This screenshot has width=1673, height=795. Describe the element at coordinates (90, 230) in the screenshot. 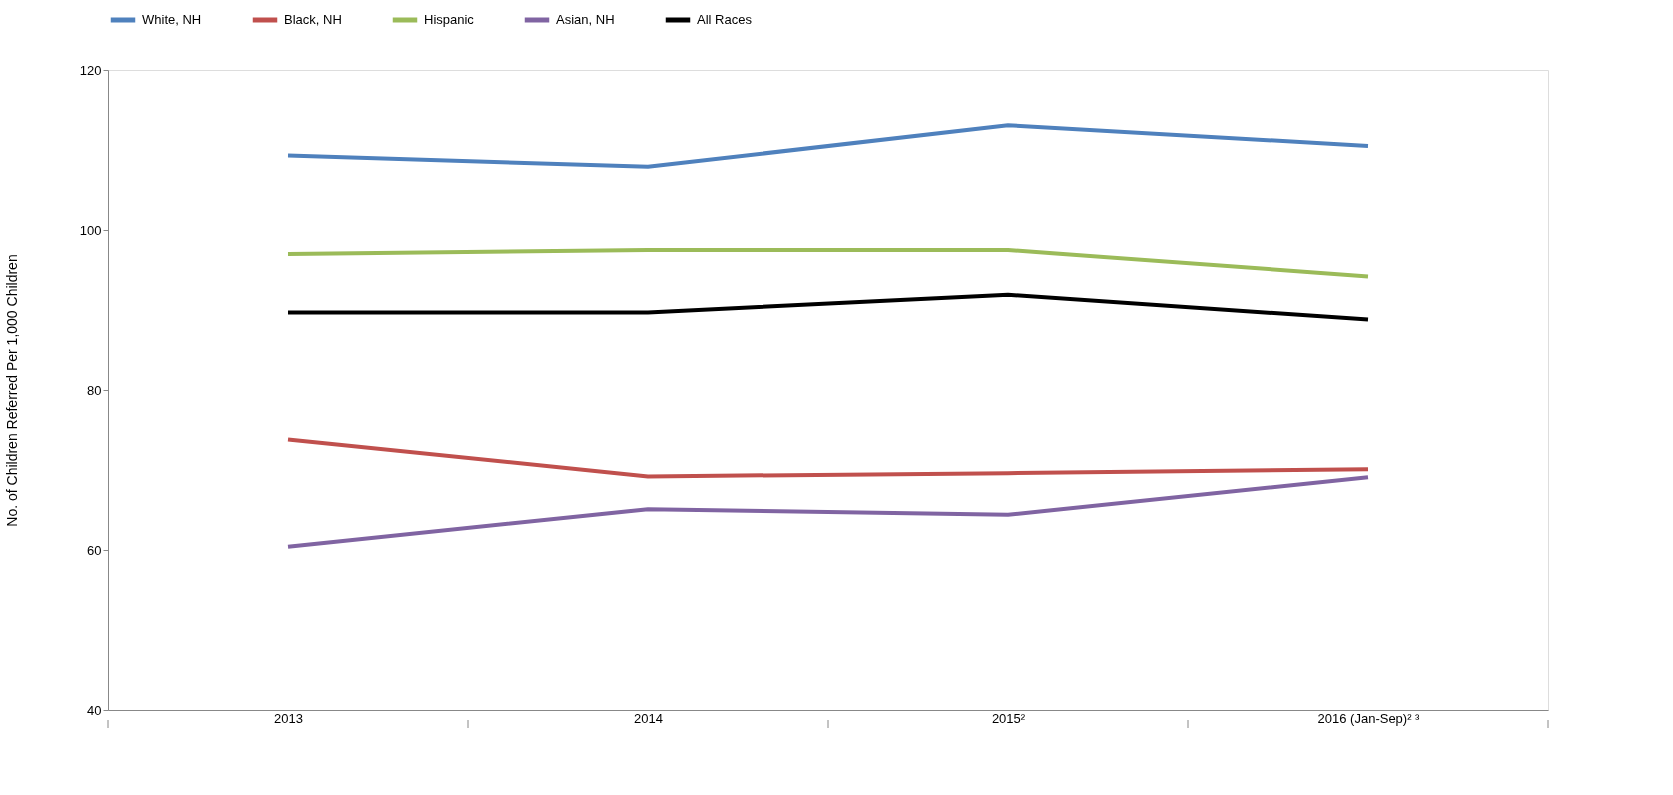

I see `y-tick-label: 100` at that location.